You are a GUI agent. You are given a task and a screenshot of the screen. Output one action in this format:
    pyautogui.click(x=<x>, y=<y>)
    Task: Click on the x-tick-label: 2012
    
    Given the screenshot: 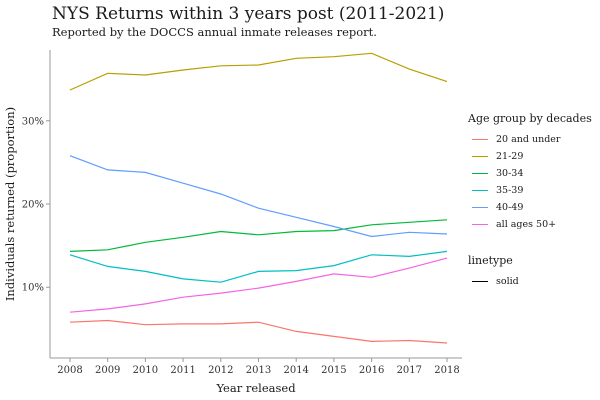 What is the action you would take?
    pyautogui.click(x=220, y=370)
    